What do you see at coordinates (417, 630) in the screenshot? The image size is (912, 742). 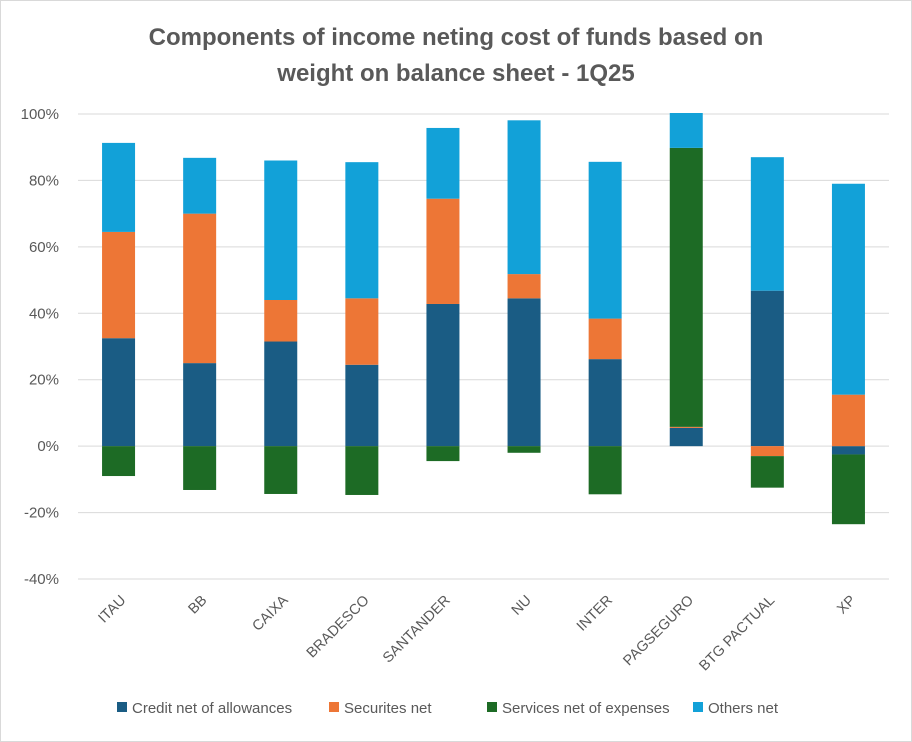 I see `x-category-label: SANTANDER` at bounding box center [417, 630].